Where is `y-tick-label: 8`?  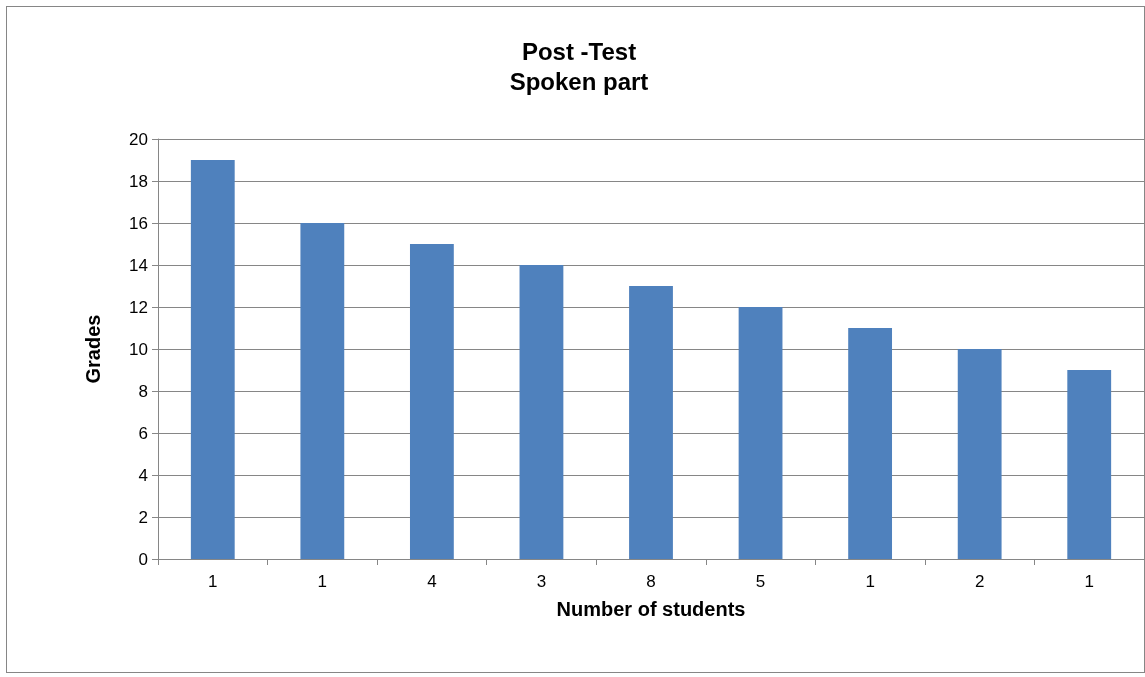
y-tick-label: 8 is located at coordinates (143, 391).